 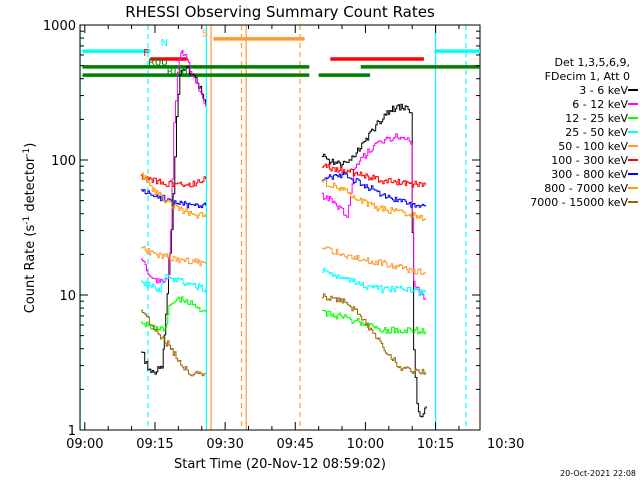 What do you see at coordinates (146, 53) in the screenshot?
I see `flag-label: F` at bounding box center [146, 53].